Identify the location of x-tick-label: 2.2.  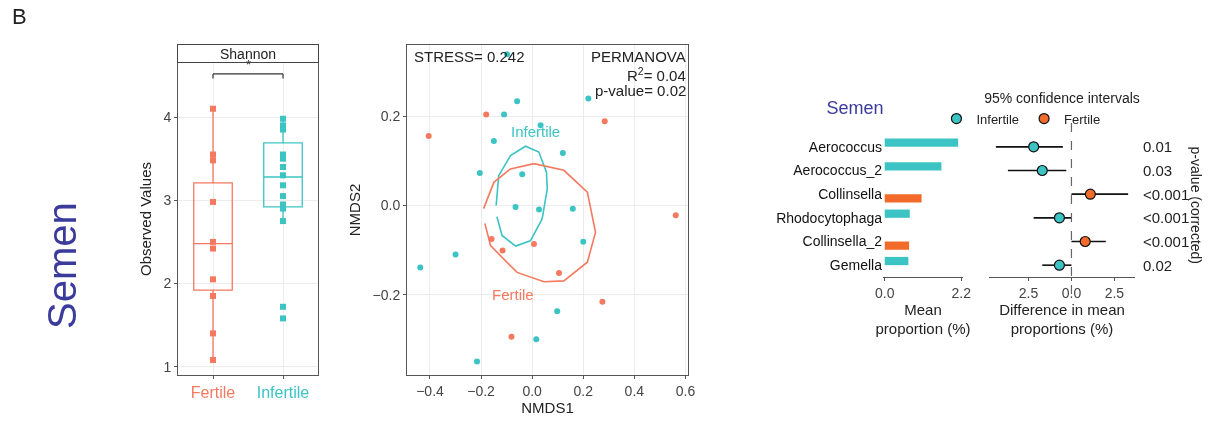
(961, 292).